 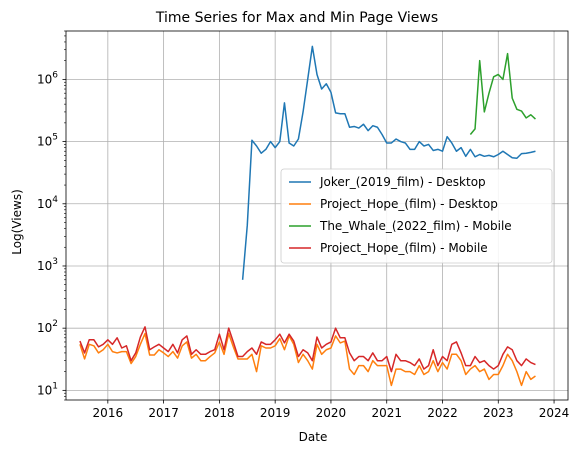 I want to click on y-axis-label: Log(Views), so click(x=17, y=222).